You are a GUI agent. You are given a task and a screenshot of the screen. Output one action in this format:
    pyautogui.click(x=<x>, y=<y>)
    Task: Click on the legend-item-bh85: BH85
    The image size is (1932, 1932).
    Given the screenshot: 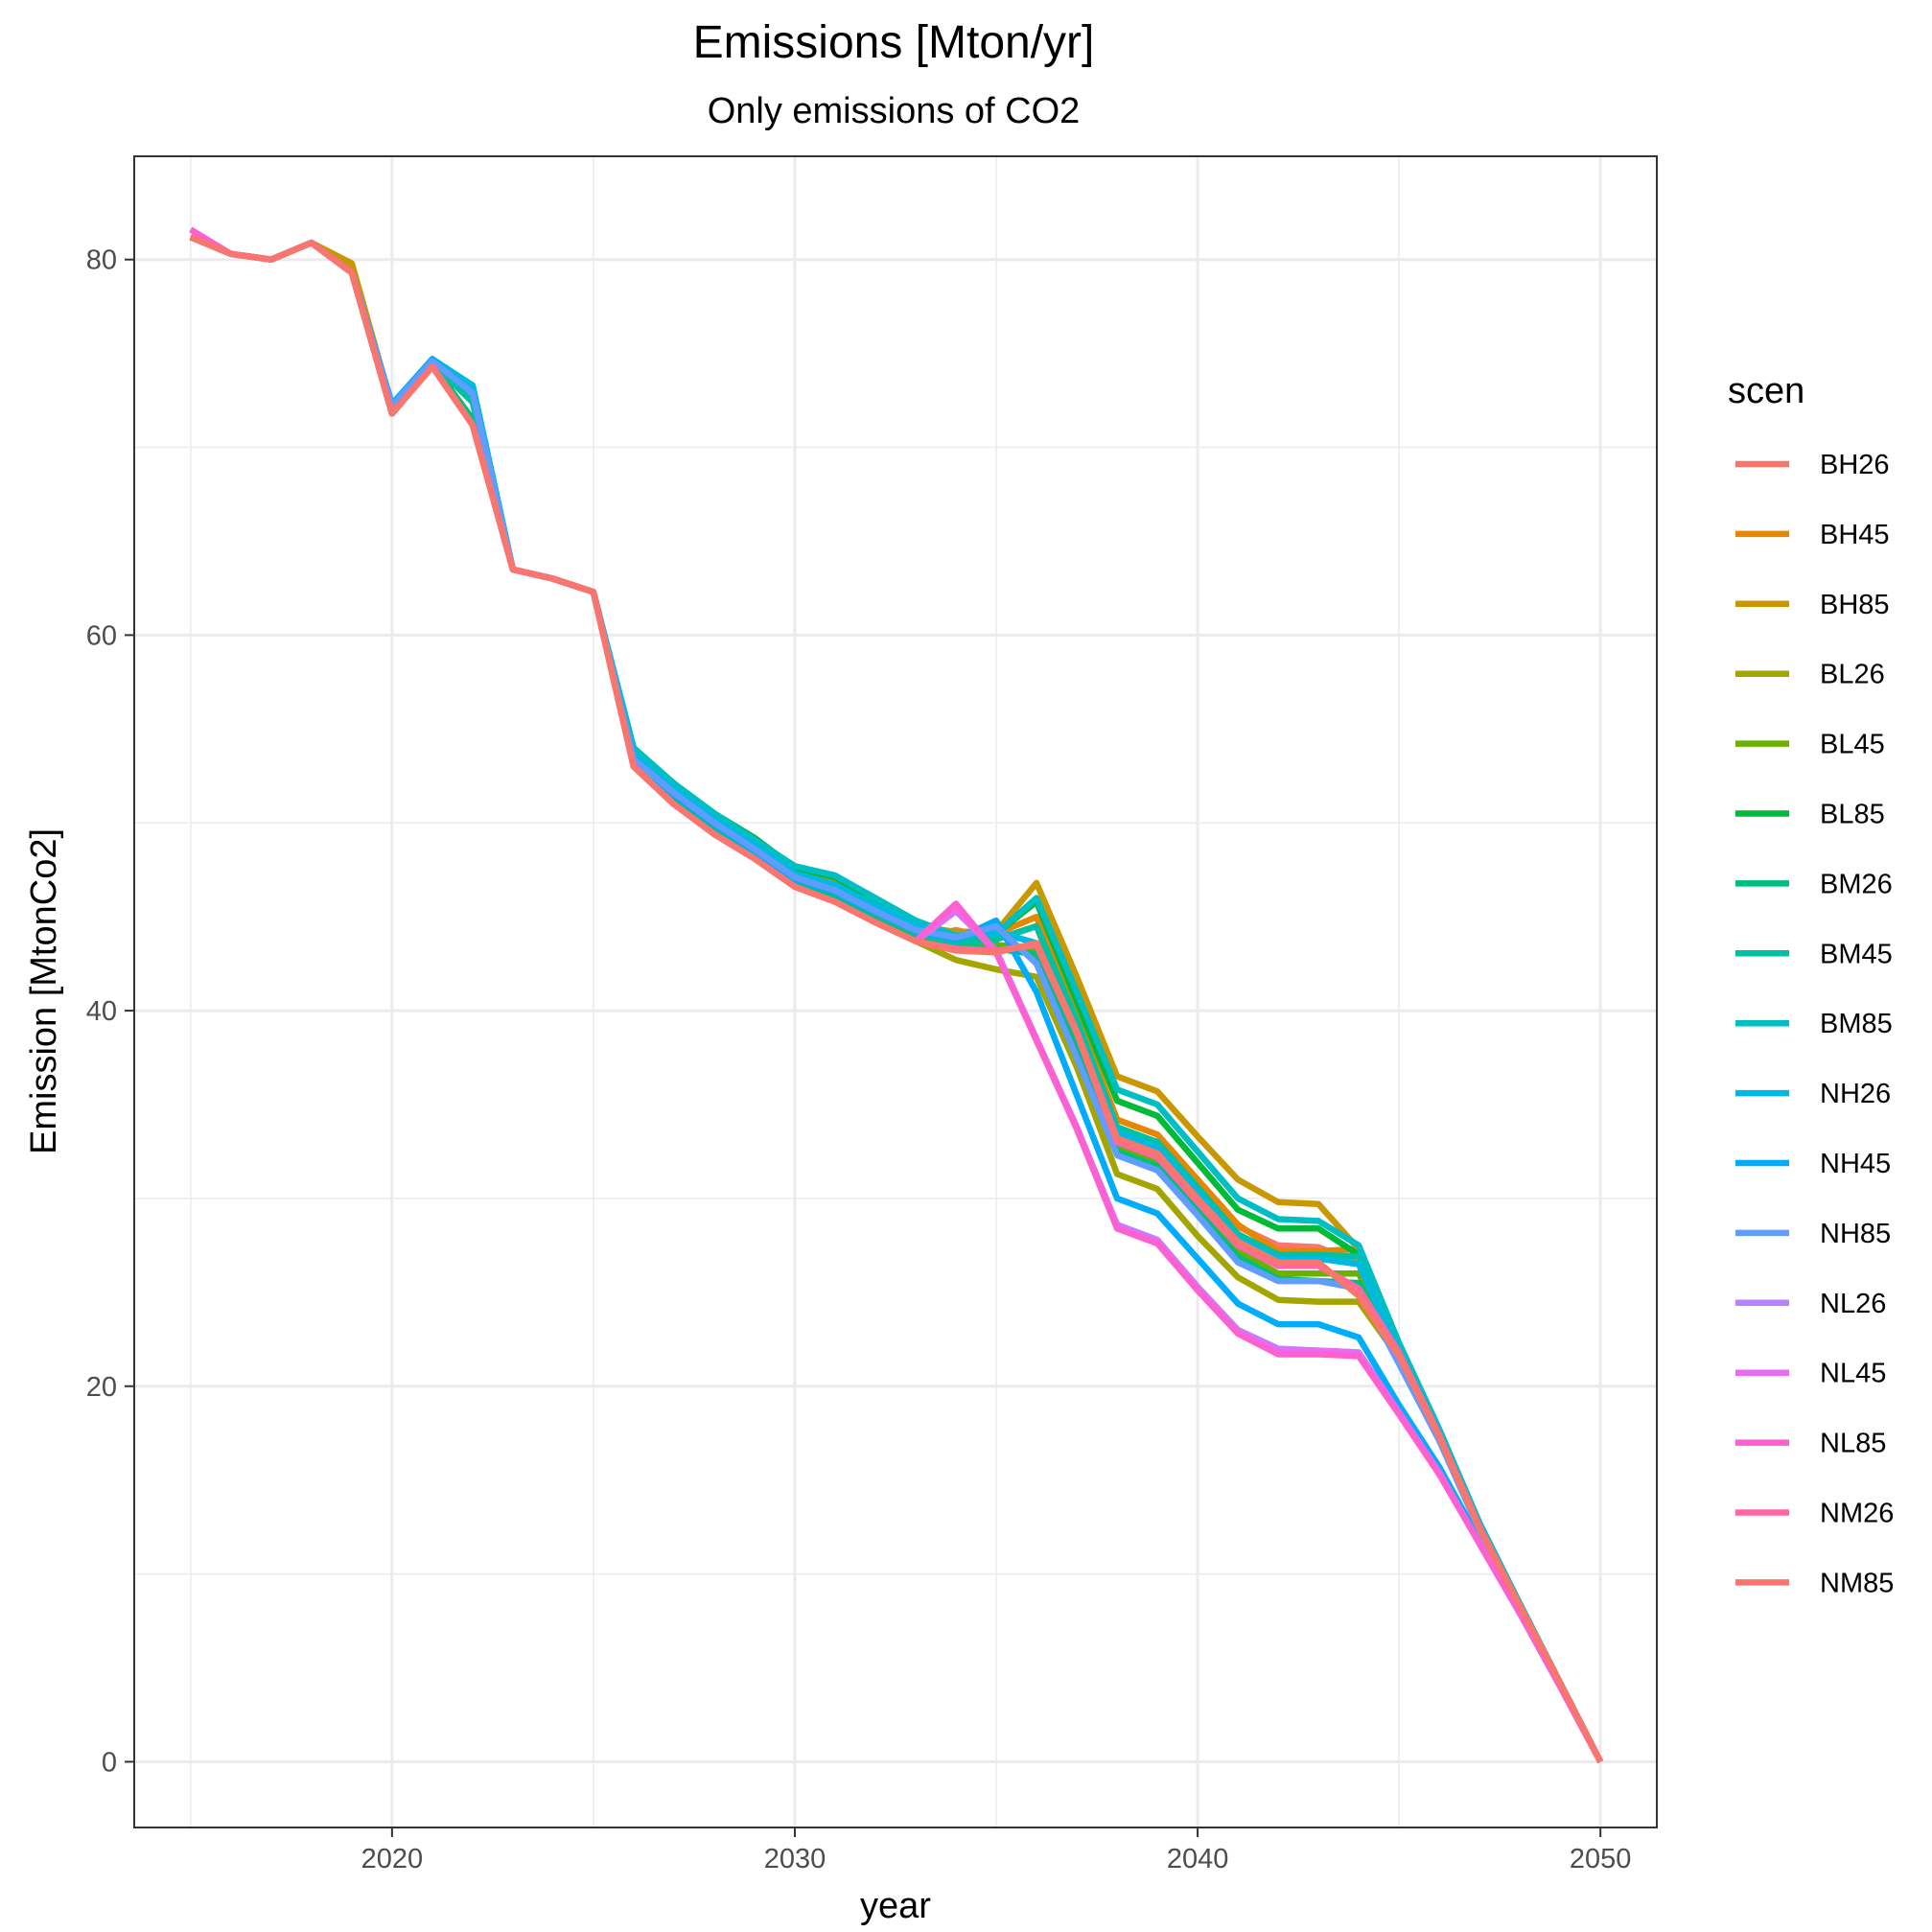 What is the action you would take?
    pyautogui.click(x=1812, y=605)
    